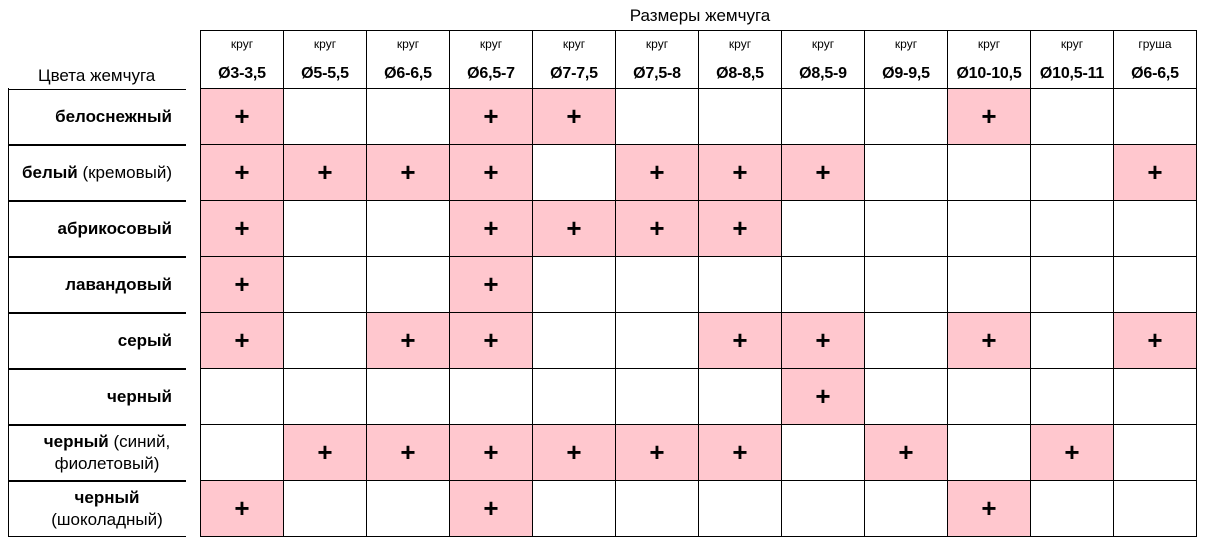  What do you see at coordinates (325, 73) in the screenshot?
I see `column-size: Ø5-5,5` at bounding box center [325, 73].